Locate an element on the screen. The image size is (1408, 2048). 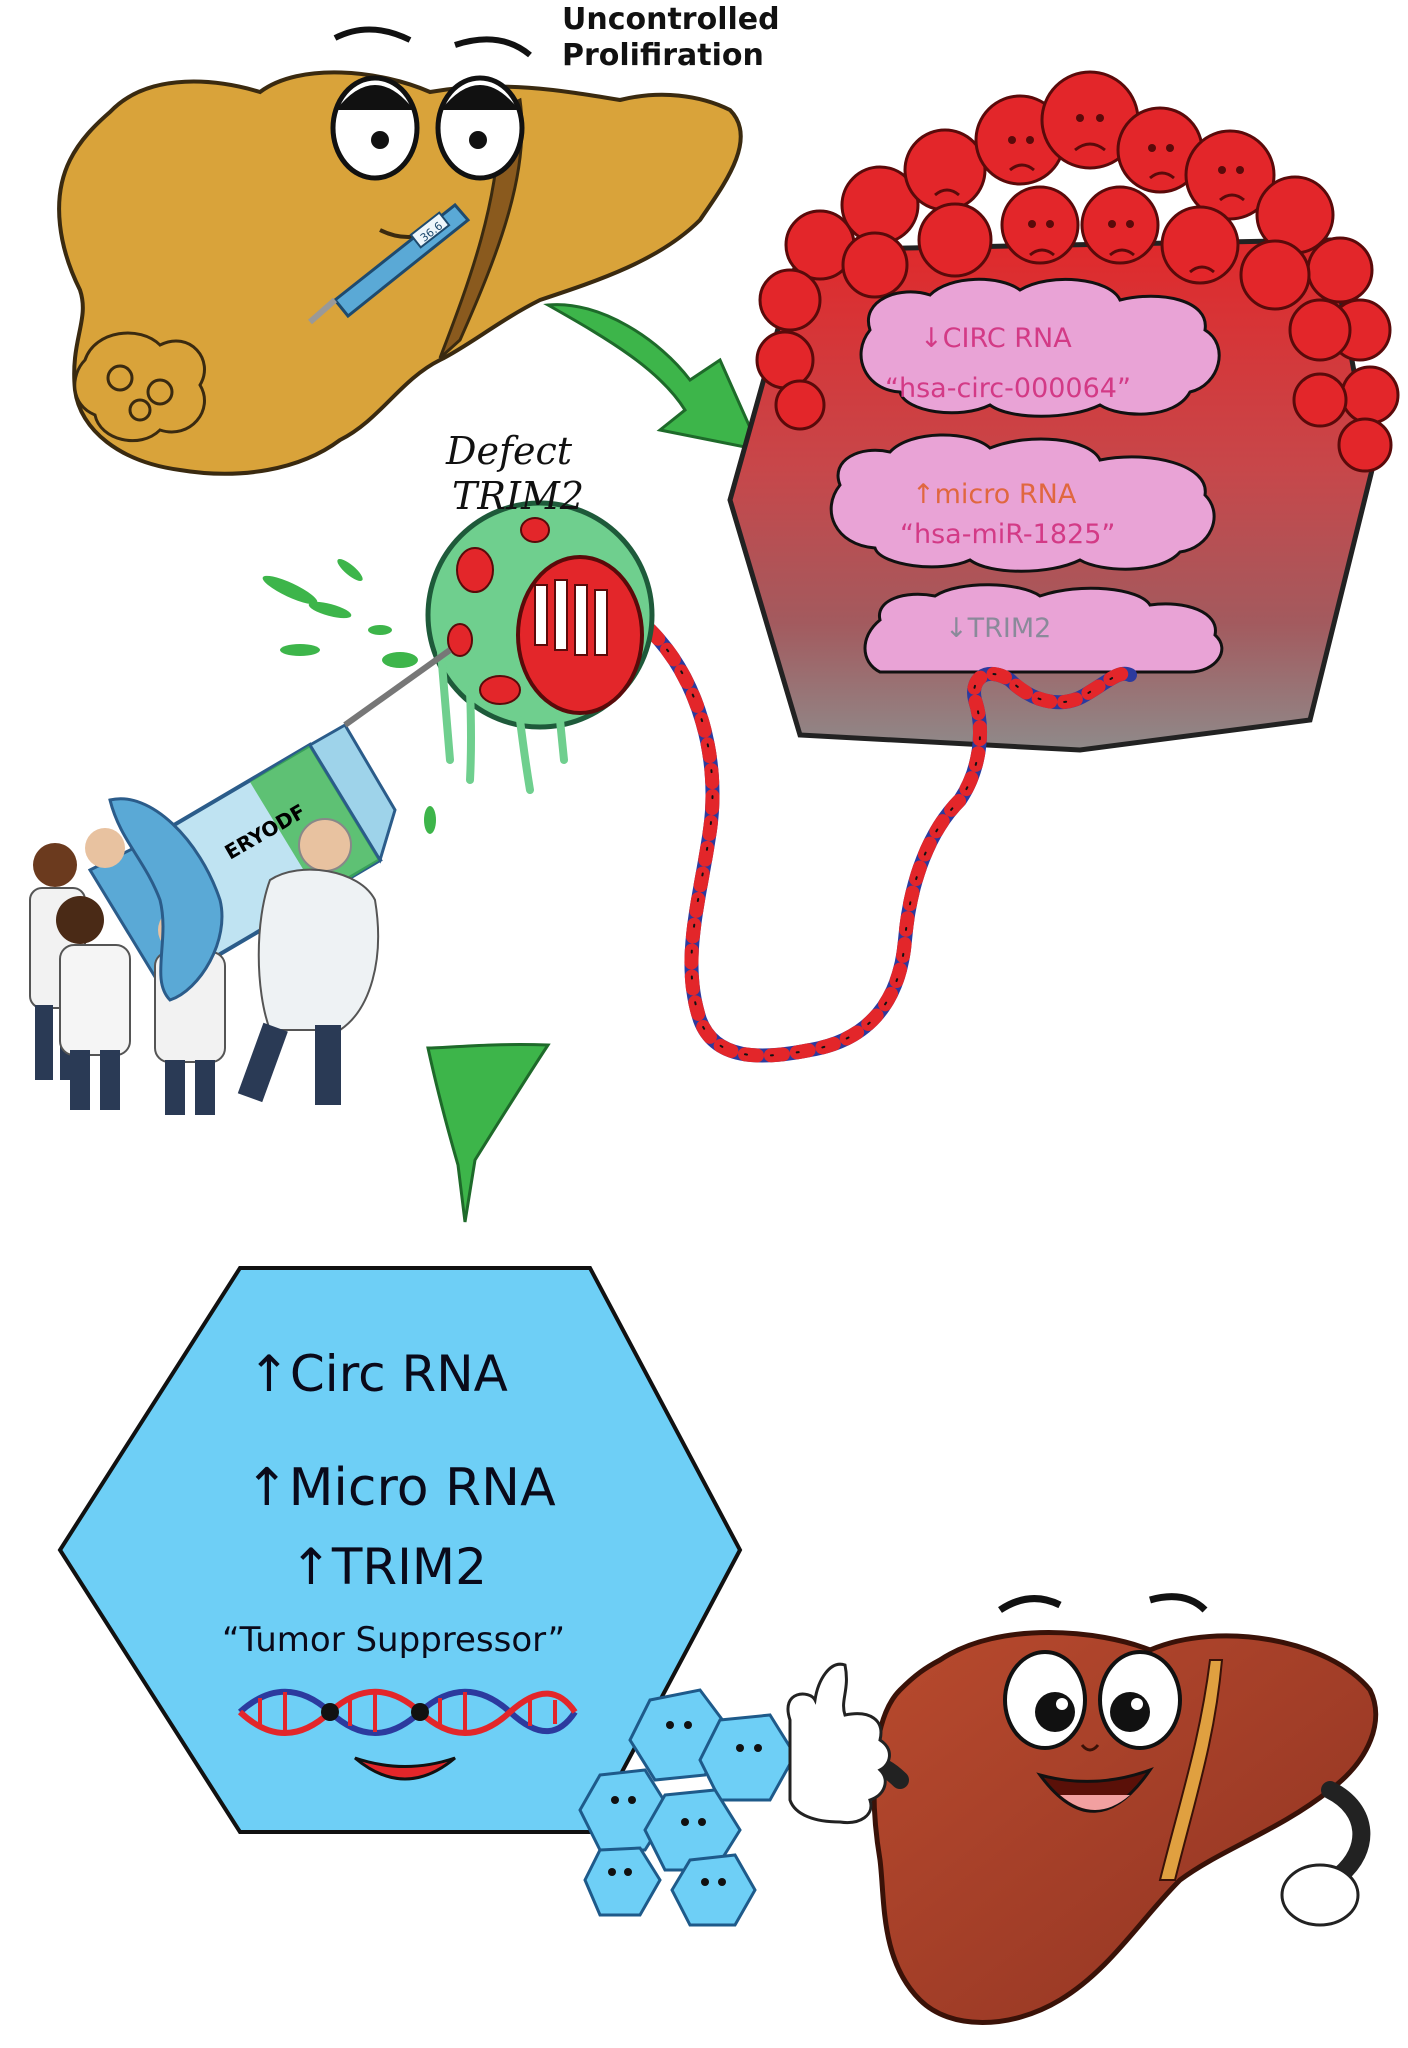
blue-cells-icon is located at coordinates (687, 1807).